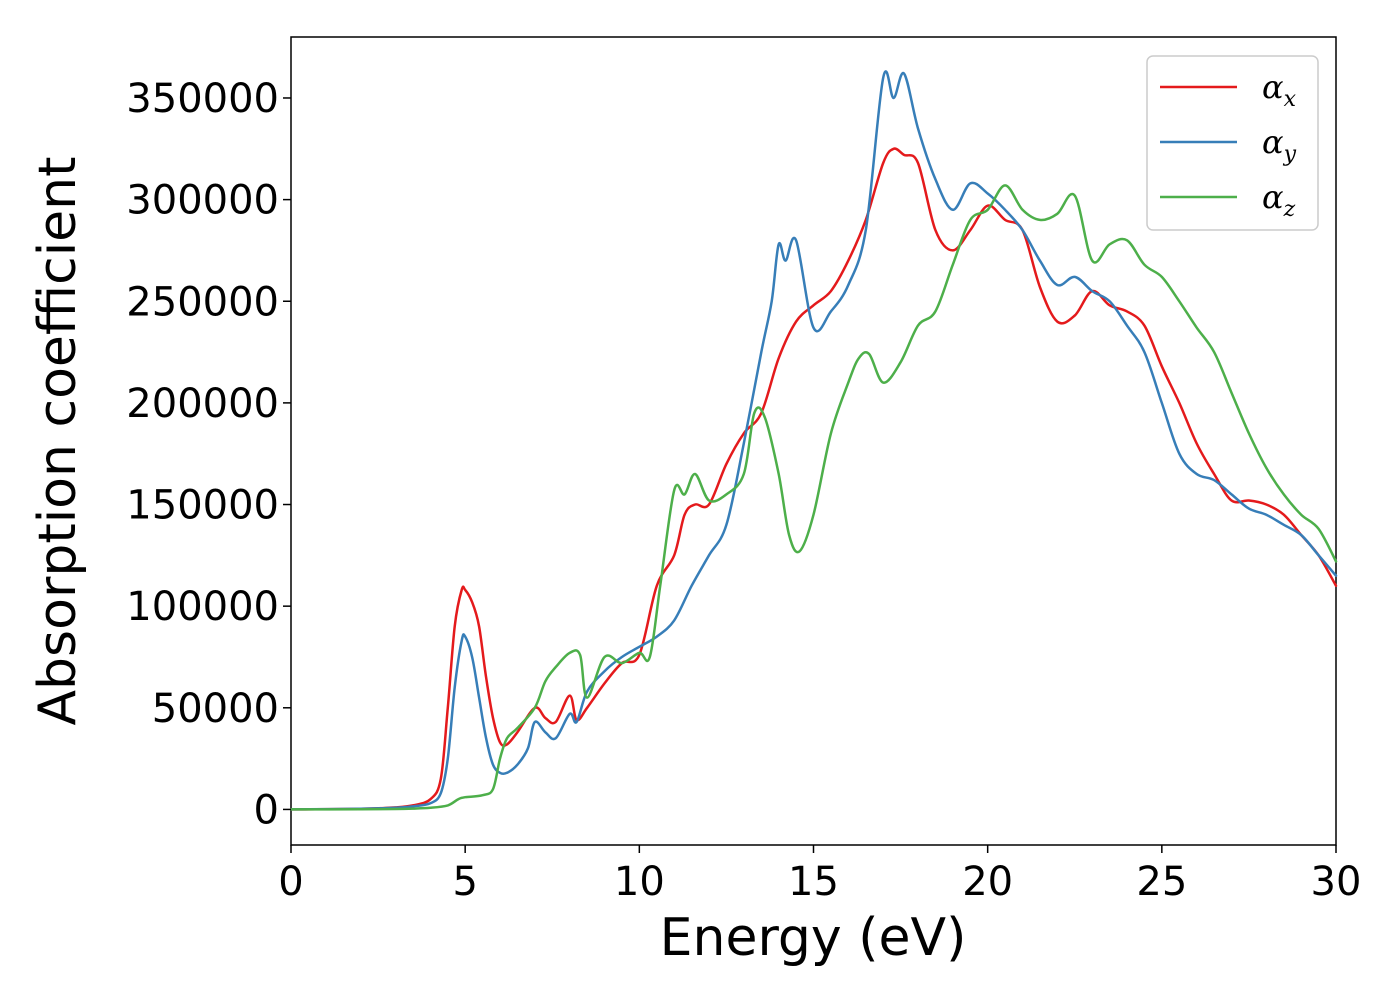 Image resolution: width=1400 pixels, height=1000 pixels. What do you see at coordinates (1289, 209) in the screenshot?
I see `legend-label-sub: z` at bounding box center [1289, 209].